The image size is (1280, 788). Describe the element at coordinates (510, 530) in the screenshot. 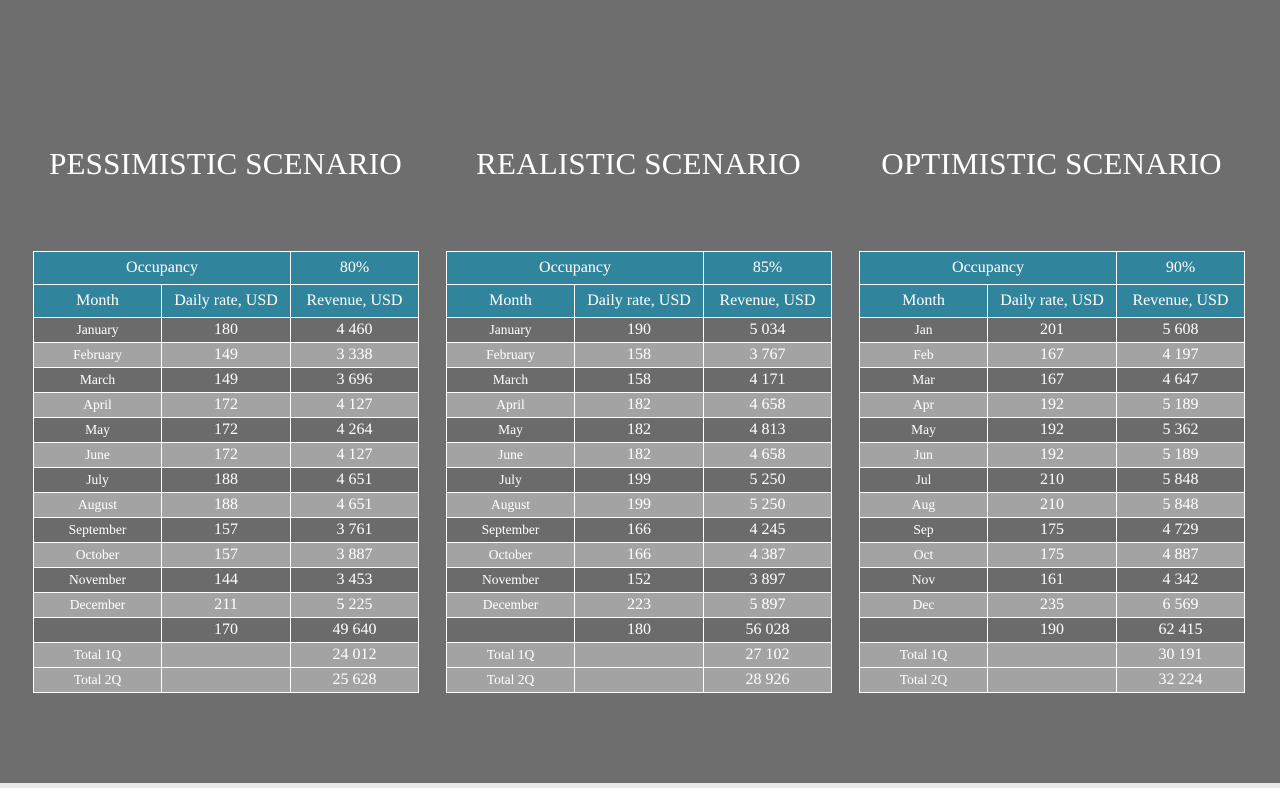

I see `month-cell: September` at that location.